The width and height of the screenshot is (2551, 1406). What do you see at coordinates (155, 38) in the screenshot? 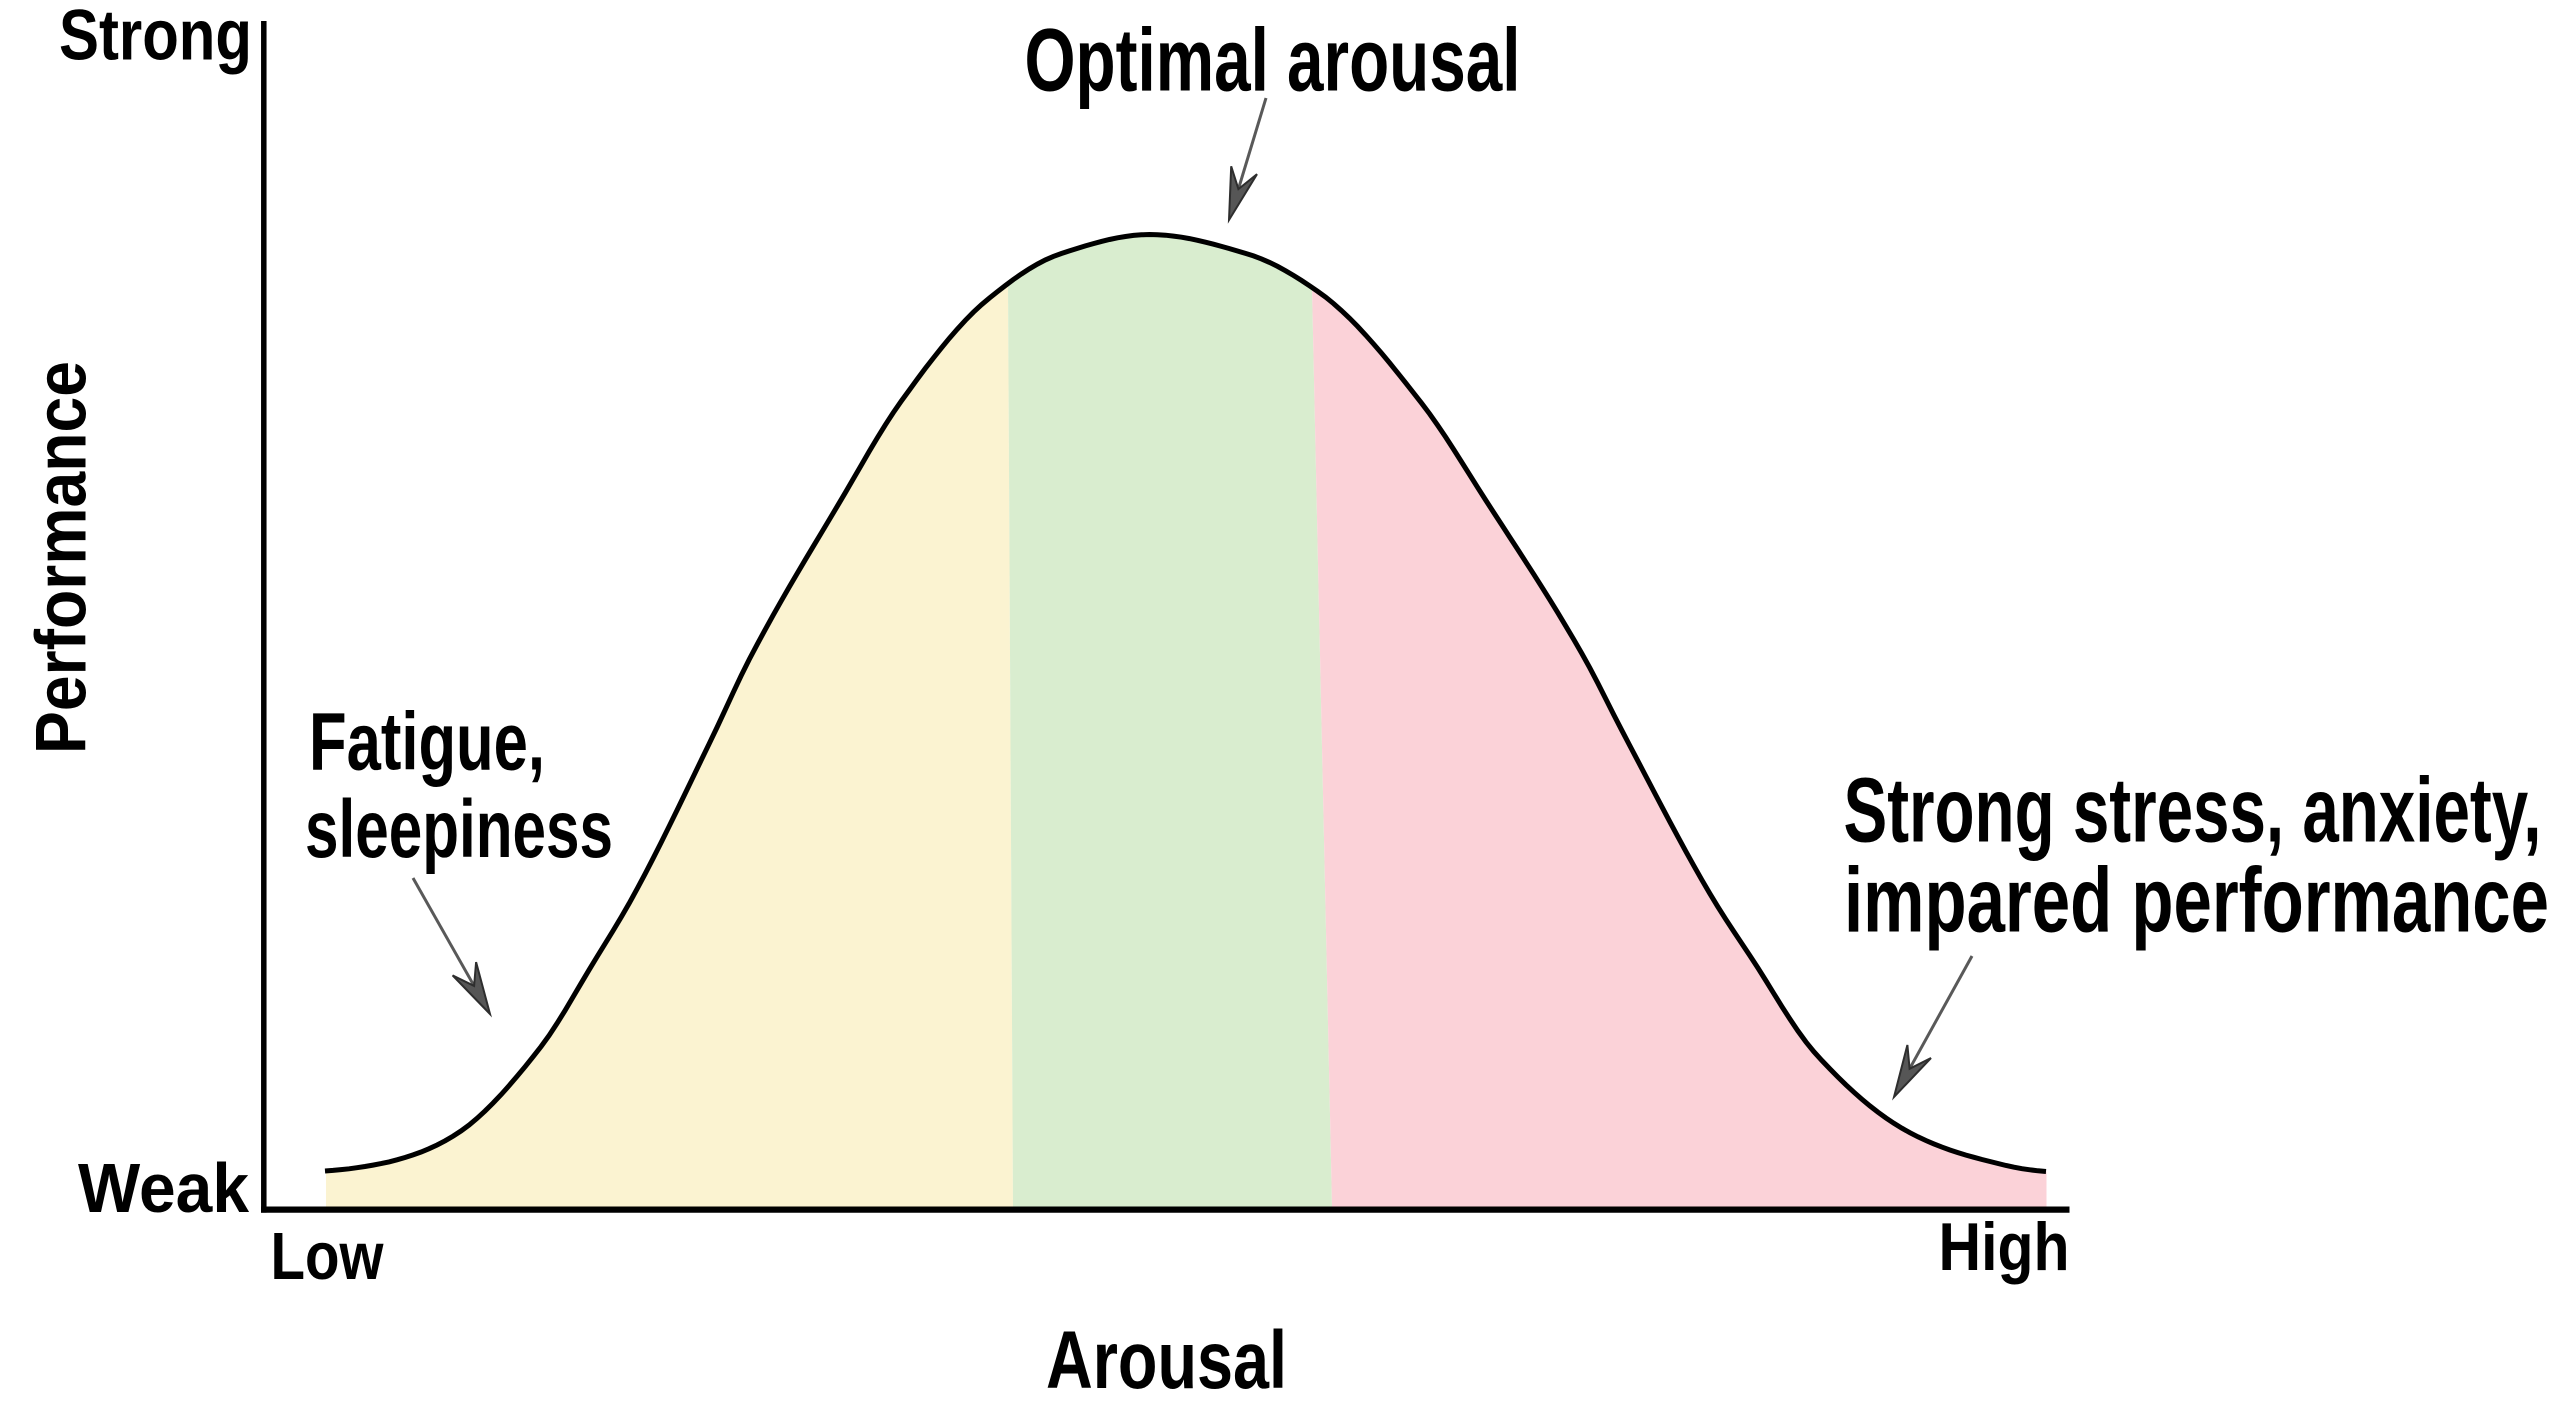
I see `svg-text: Strong` at bounding box center [155, 38].